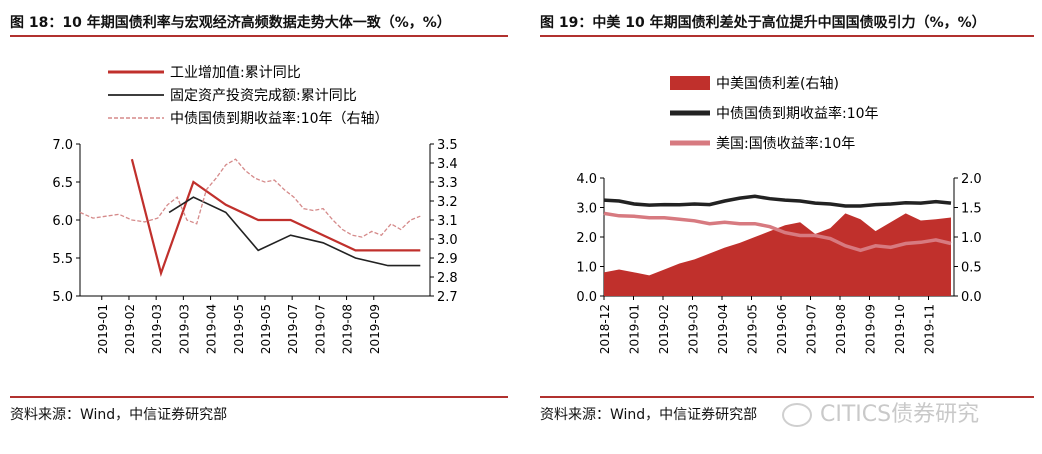  What do you see at coordinates (777, 254) in the screenshot?
I see `series-area-spread` at bounding box center [777, 254].